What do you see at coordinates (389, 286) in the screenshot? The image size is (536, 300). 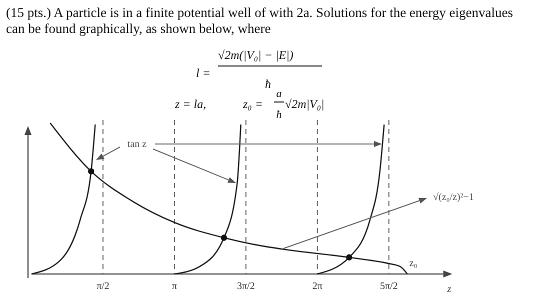 I see `x-tick-label: 5π/2` at bounding box center [389, 286].